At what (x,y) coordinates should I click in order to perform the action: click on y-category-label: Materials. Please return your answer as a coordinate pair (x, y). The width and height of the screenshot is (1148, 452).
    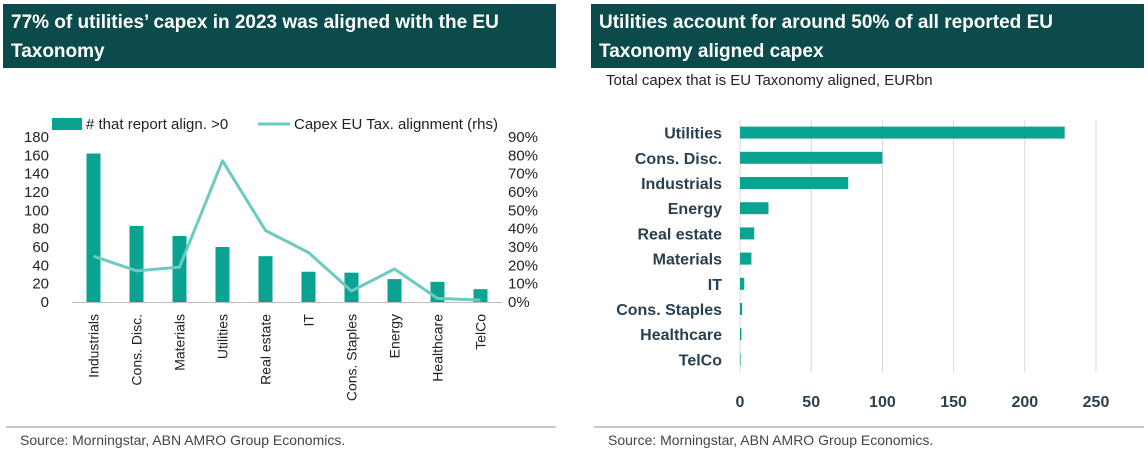
    Looking at the image, I should click on (687, 260).